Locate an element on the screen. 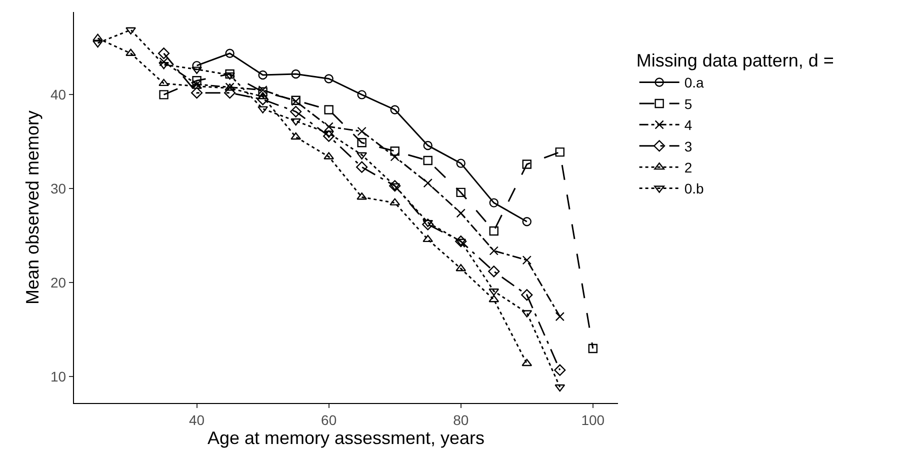 The image size is (922, 464). legend-title: Missing data pattern, d = is located at coordinates (735, 60).